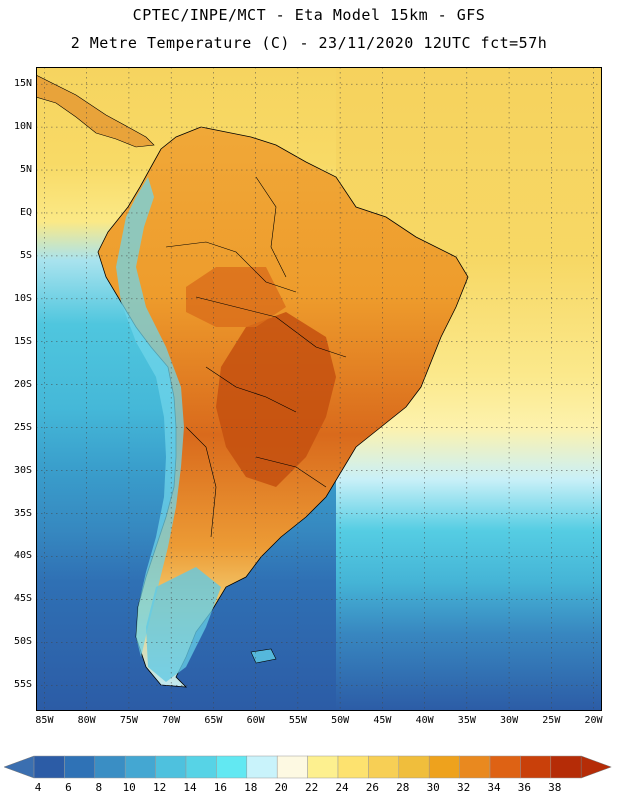  I want to click on patagonia-cool-region, so click(183, 624).